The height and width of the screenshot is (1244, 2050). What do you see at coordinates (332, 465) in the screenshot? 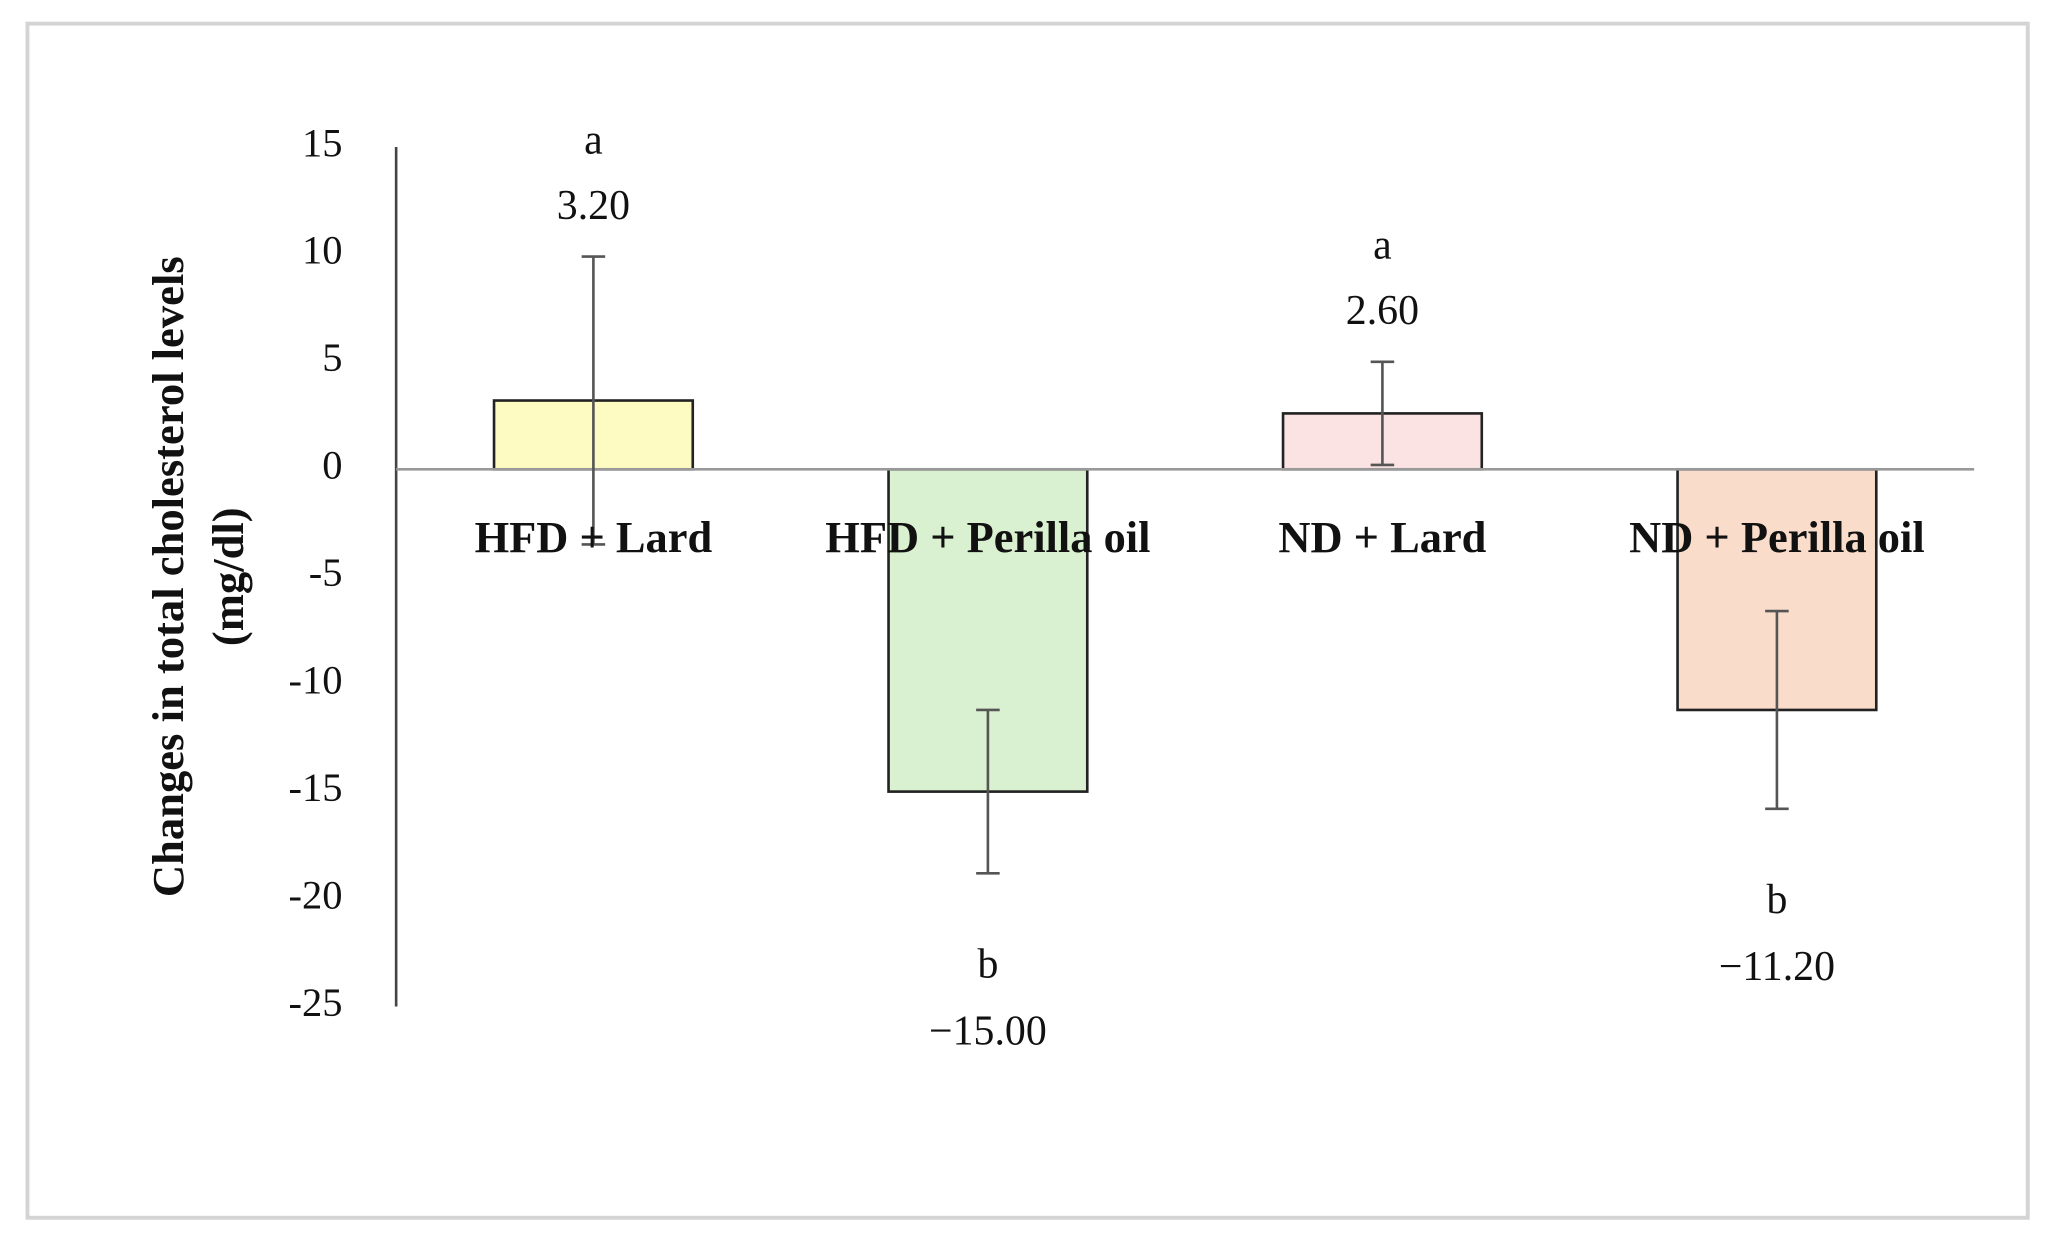
I see `y-tick-label: 0` at bounding box center [332, 465].